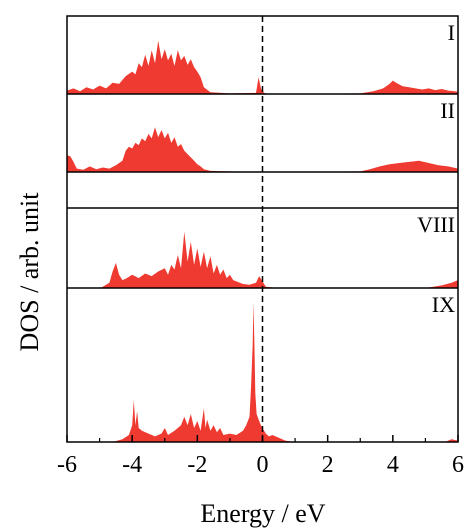 Image resolution: width=464 pixels, height=528 pixels. What do you see at coordinates (132, 465) in the screenshot?
I see `x-tick-label: -4` at bounding box center [132, 465].